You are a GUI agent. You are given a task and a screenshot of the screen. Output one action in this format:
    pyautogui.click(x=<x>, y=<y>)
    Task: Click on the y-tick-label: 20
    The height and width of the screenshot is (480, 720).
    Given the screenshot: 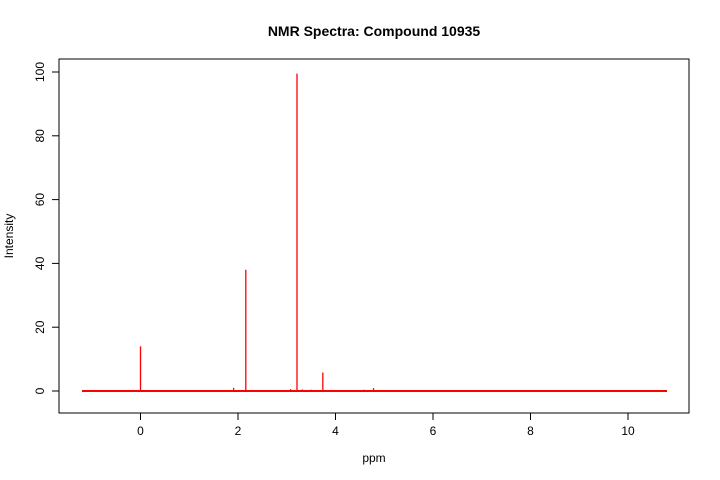 What is the action you would take?
    pyautogui.click(x=40, y=327)
    